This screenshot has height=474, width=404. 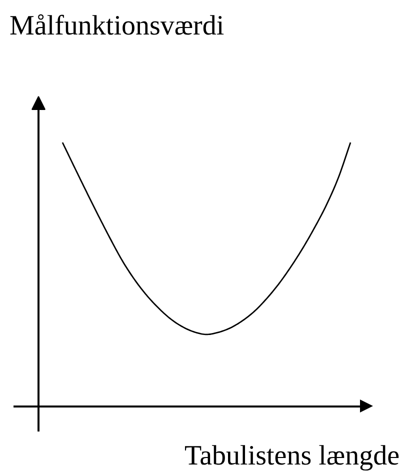 What do you see at coordinates (117, 26) in the screenshot?
I see `chart-title: Målfunktionsværdi` at bounding box center [117, 26].